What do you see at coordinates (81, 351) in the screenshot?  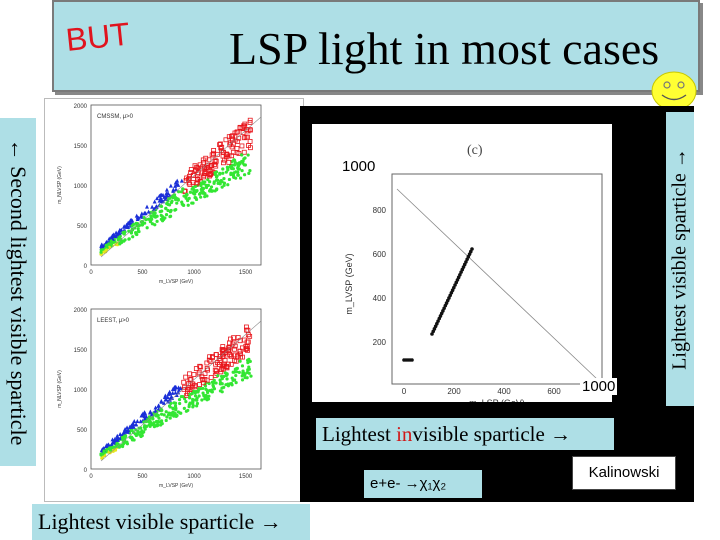 I see `y-tick-label: 1500` at bounding box center [81, 351].